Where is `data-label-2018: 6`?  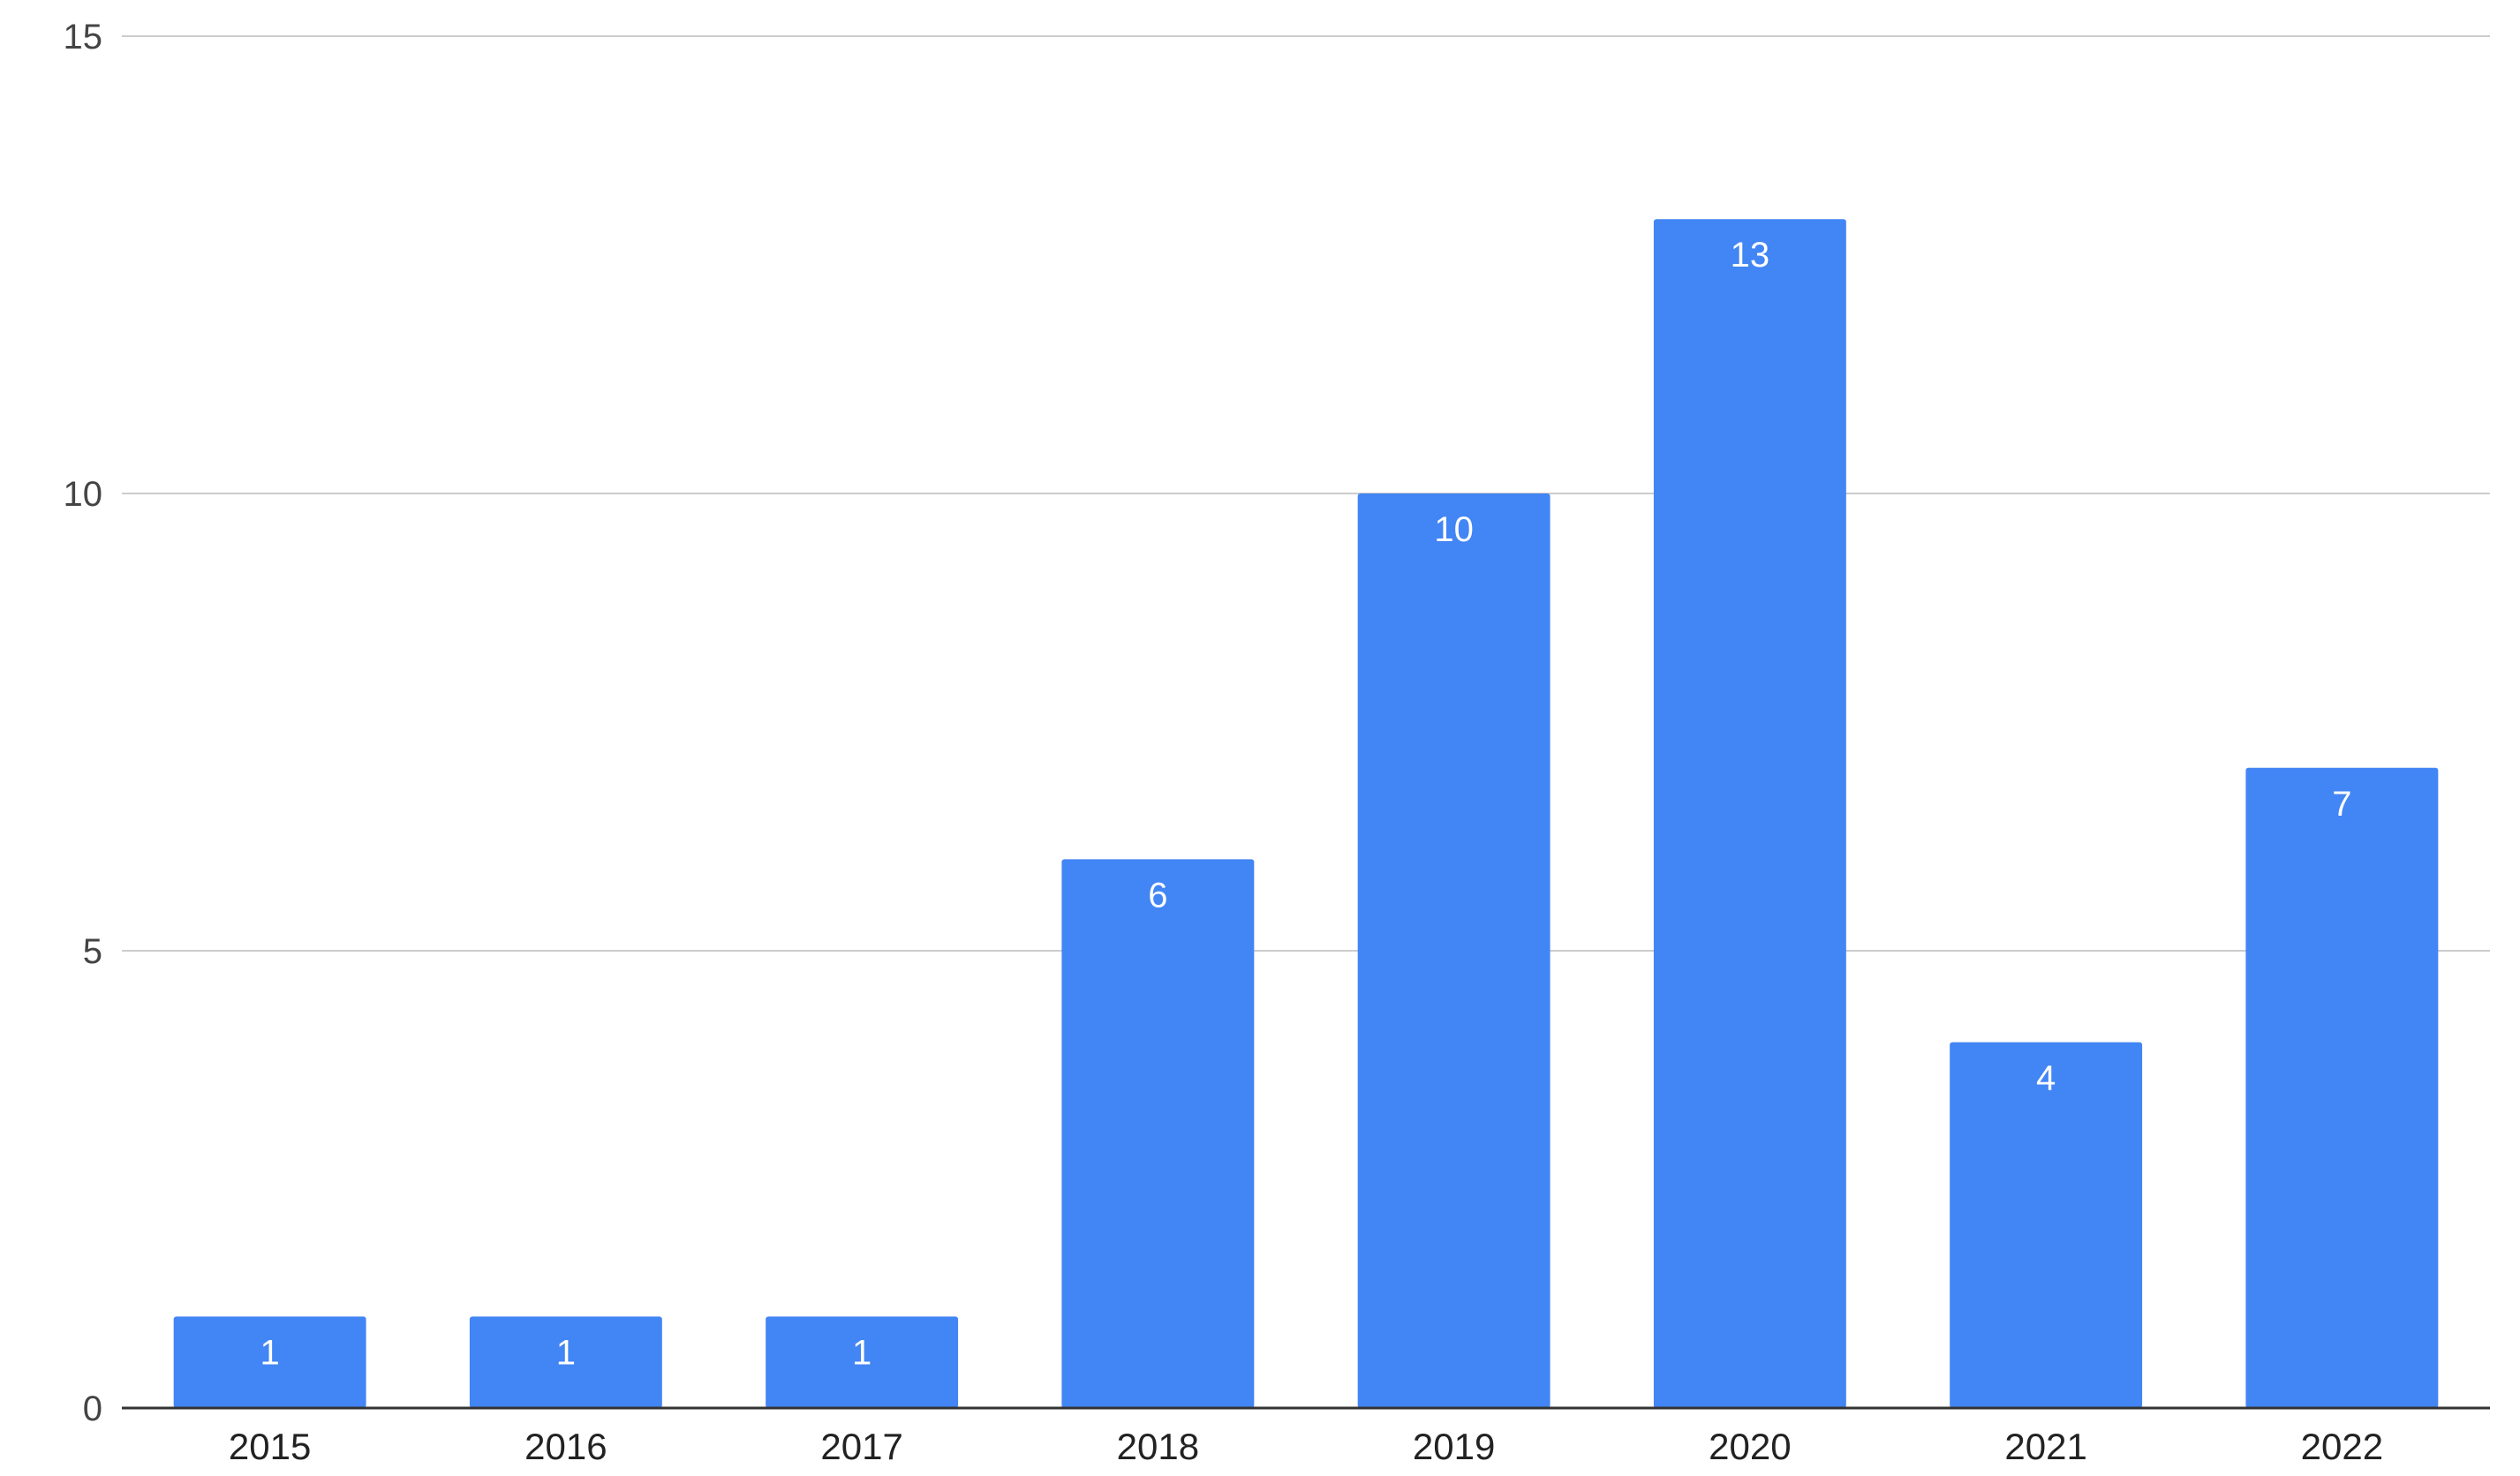
data-label-2018: 6 is located at coordinates (1157, 895).